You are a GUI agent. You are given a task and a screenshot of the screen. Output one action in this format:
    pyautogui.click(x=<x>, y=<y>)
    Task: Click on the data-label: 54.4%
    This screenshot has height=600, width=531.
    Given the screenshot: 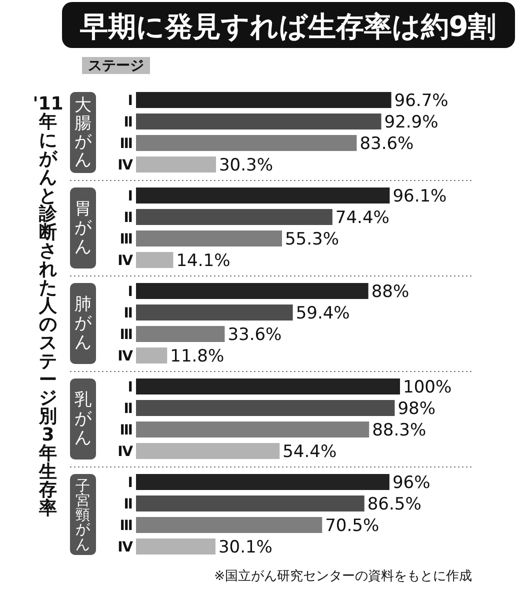 What is the action you would take?
    pyautogui.click(x=309, y=452)
    